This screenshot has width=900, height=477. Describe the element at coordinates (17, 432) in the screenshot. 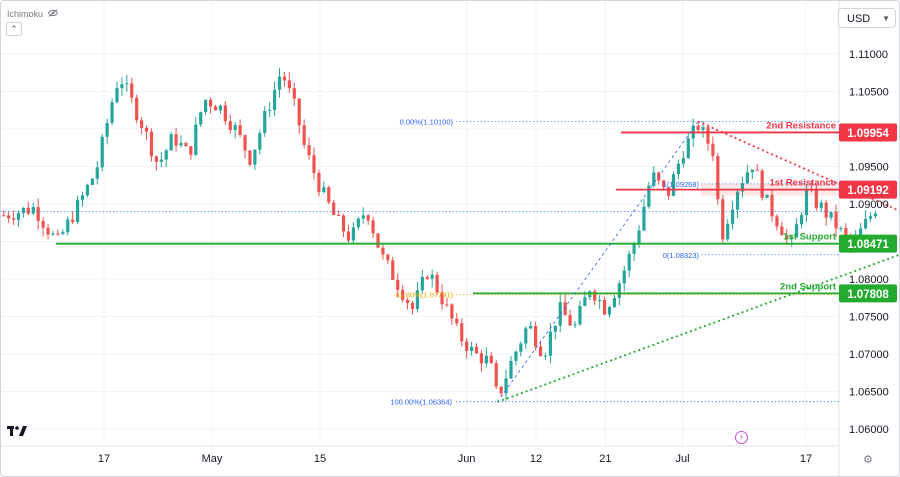

I see `tradingview-logo` at that location.